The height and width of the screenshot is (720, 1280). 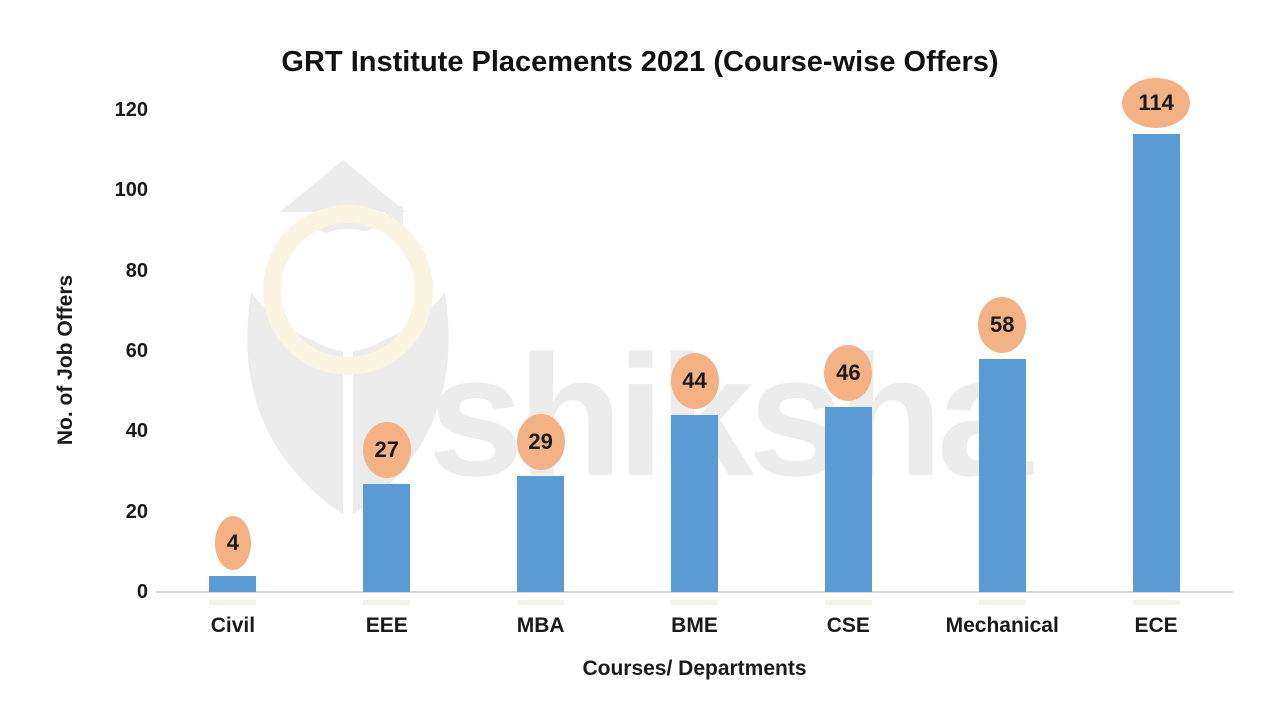 I want to click on data-label-bme: 44, so click(x=694, y=381).